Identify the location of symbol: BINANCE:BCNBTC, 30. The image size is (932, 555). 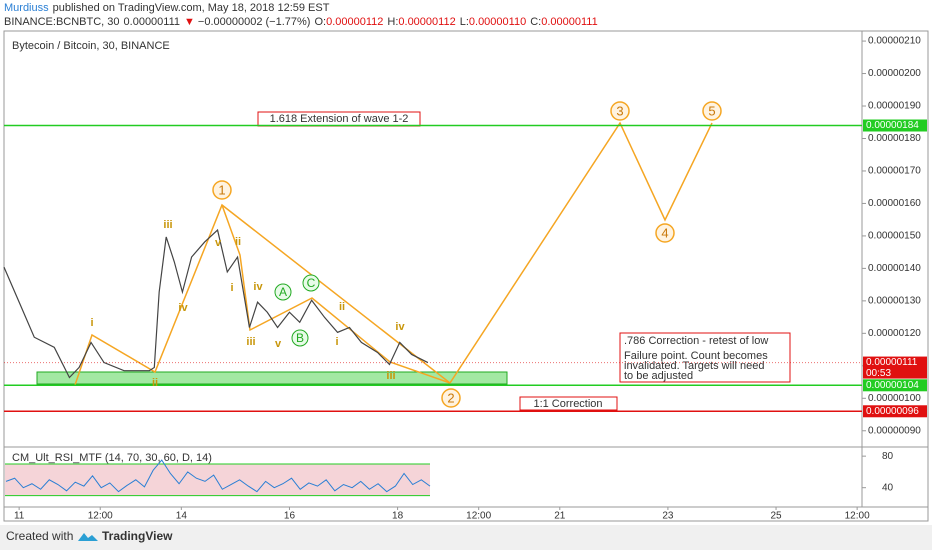
(62, 22).